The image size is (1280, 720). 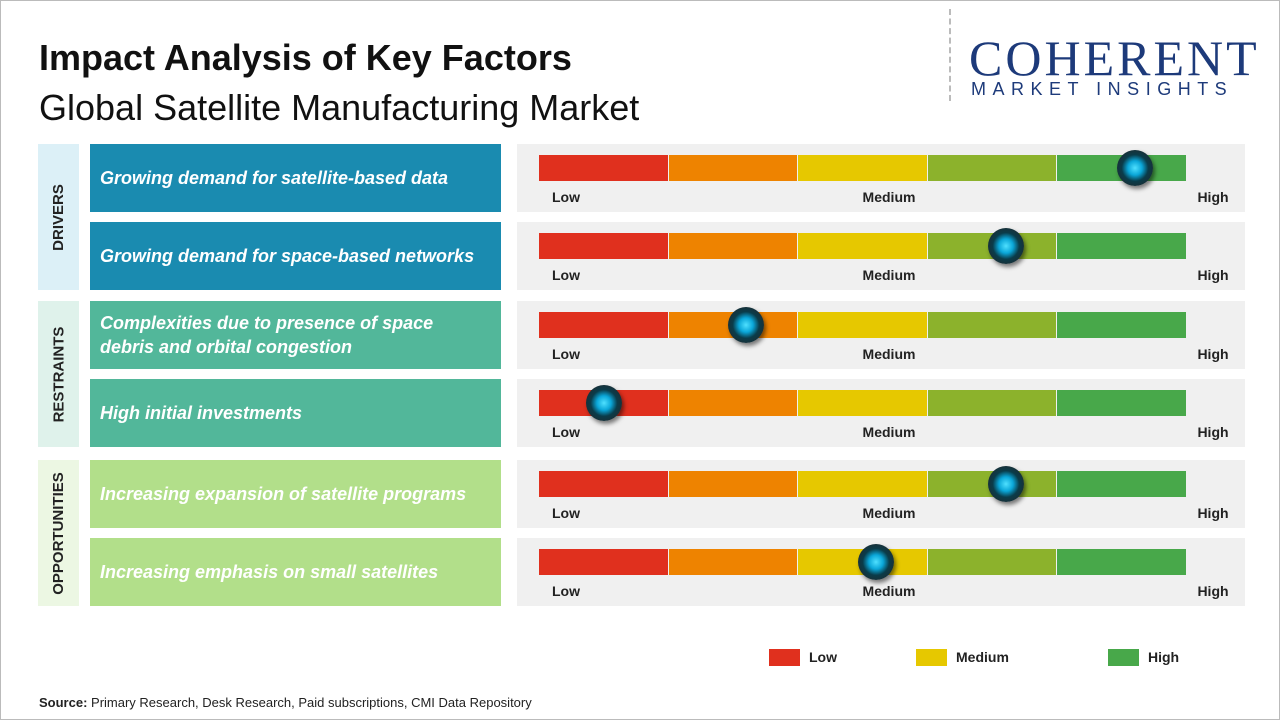 I want to click on group-label: RESTRAINTS, so click(x=58, y=374).